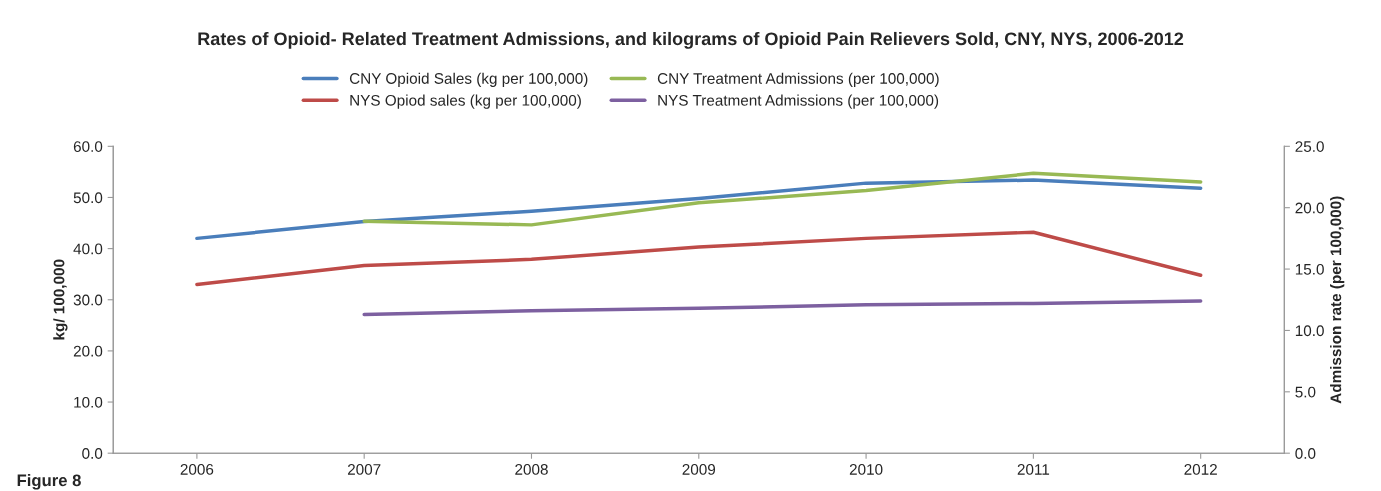  I want to click on y-tick-label: 20.0, so click(88, 351).